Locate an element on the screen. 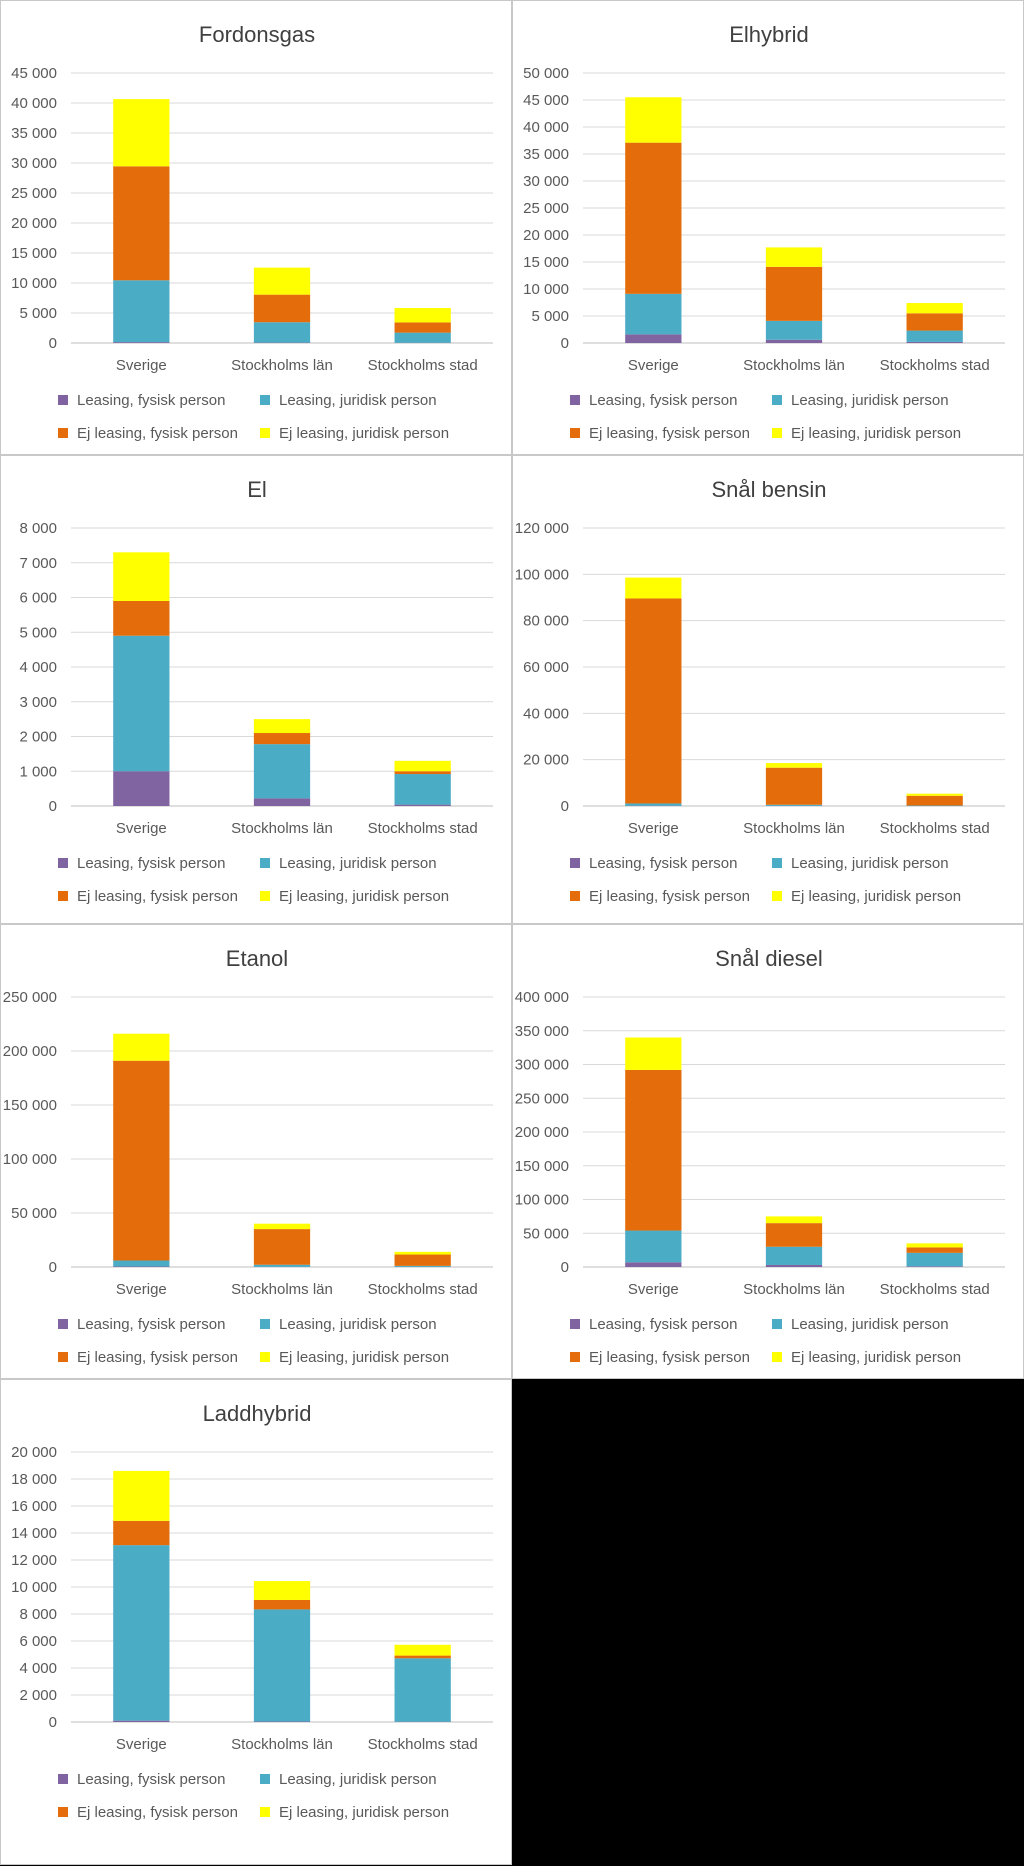 The height and width of the screenshot is (1866, 1024). y-tick-label: 400 000 is located at coordinates (542, 997).